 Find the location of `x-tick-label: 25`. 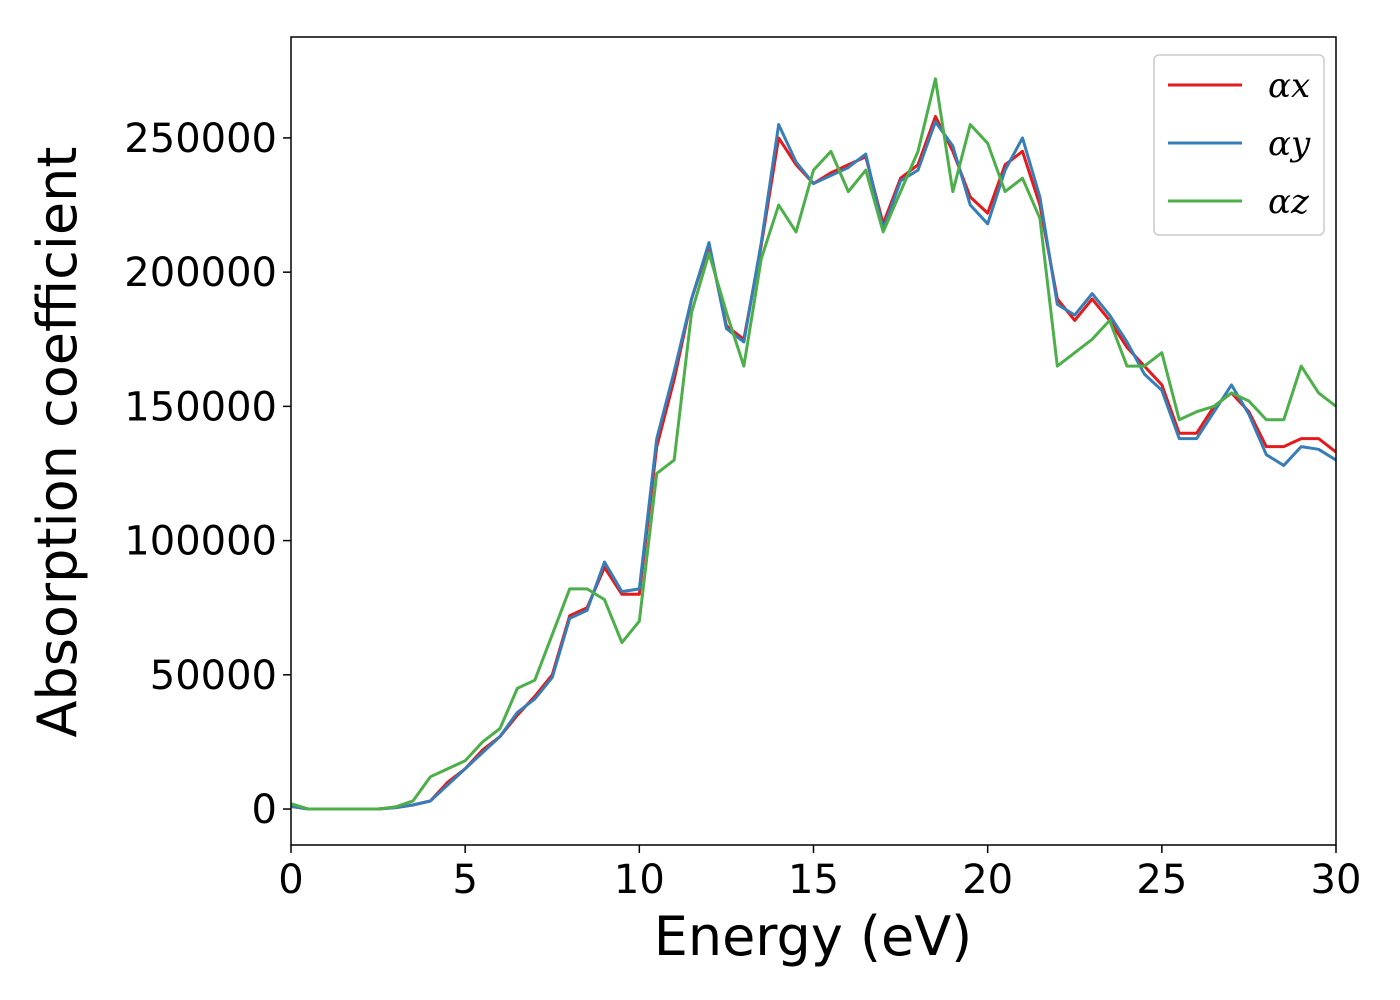

x-tick-label: 25 is located at coordinates (1161, 880).